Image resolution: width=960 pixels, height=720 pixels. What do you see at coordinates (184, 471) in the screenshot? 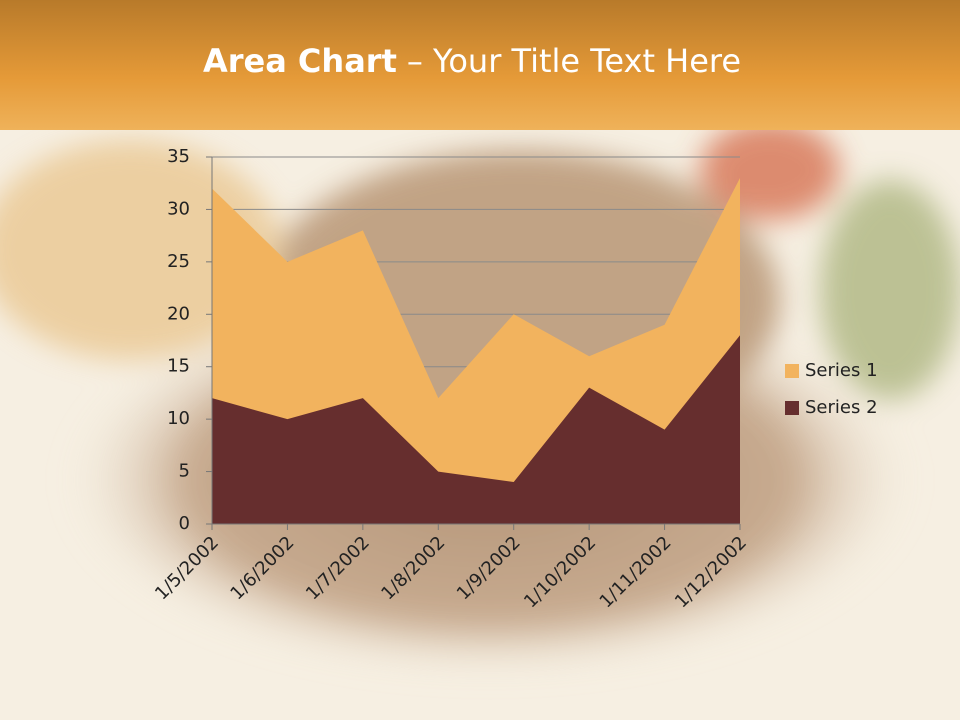
I see `y-tick-label: 5` at bounding box center [184, 471].